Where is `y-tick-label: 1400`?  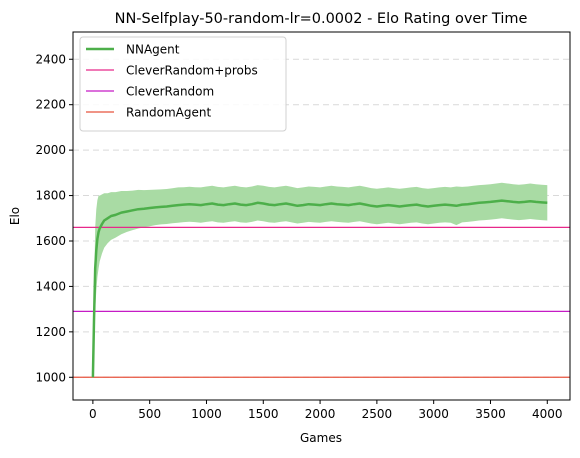
y-tick-label: 1400 is located at coordinates (50, 286).